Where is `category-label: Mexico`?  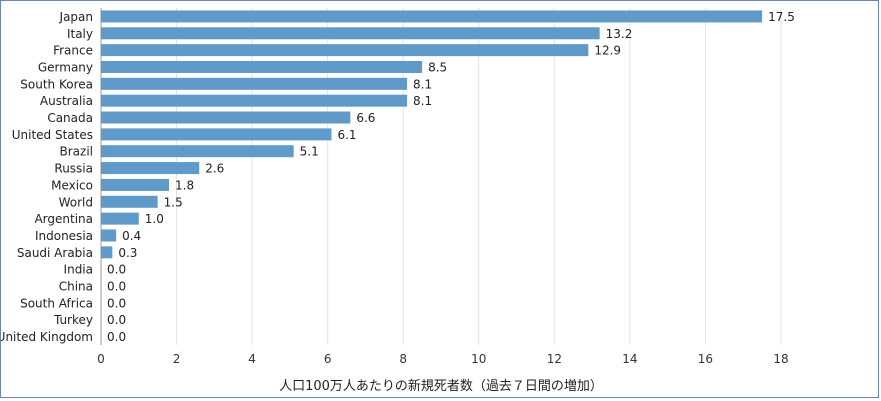 category-label: Mexico is located at coordinates (72, 185).